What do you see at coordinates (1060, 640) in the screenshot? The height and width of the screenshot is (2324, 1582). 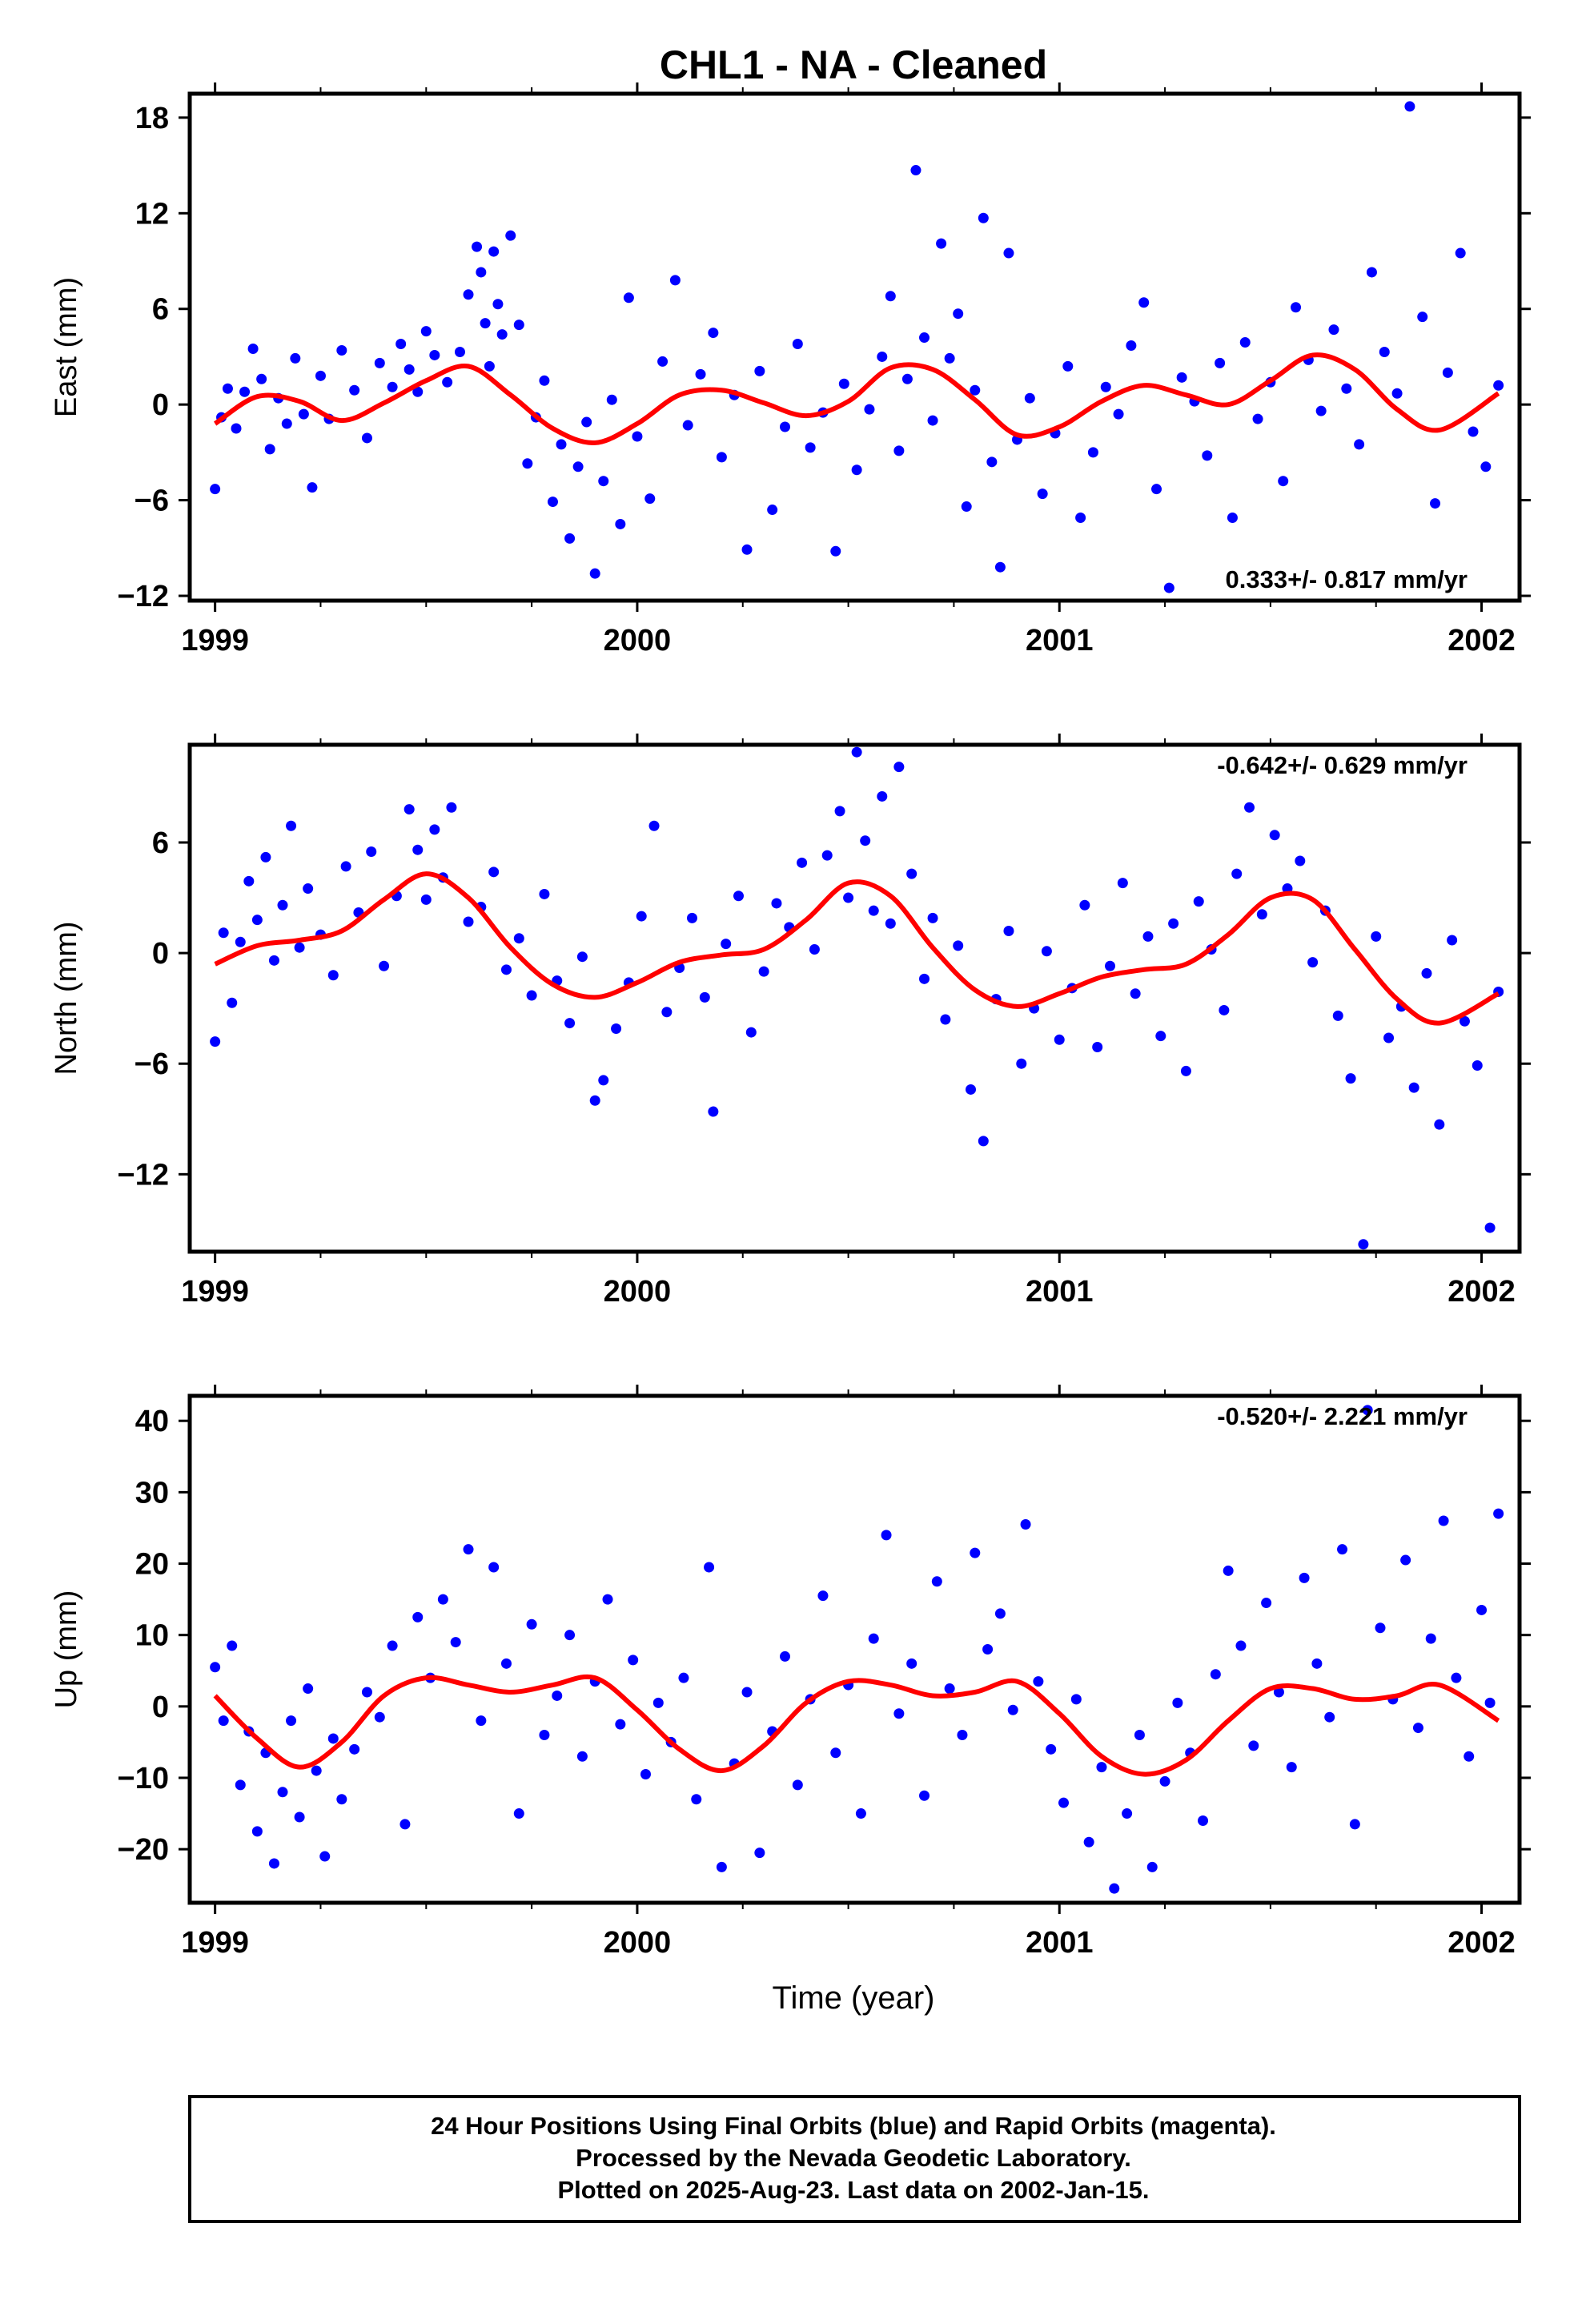 I see `east-x-tick-label: 2001` at bounding box center [1060, 640].